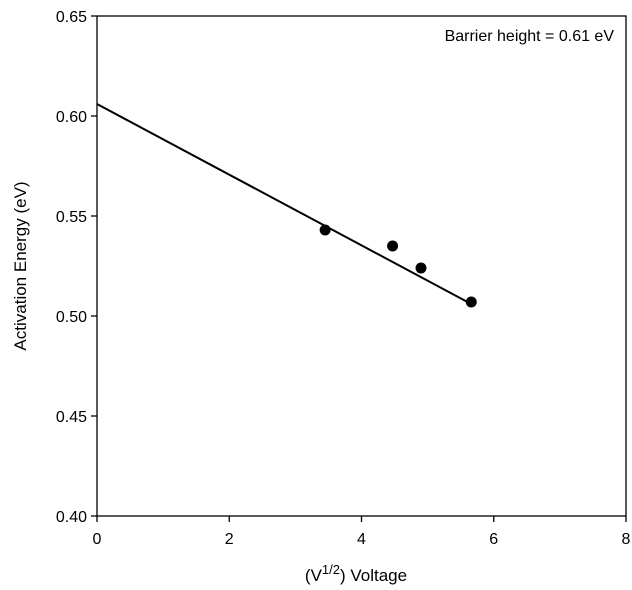 The image size is (632, 590). What do you see at coordinates (229, 539) in the screenshot?
I see `x-tick-label: 2` at bounding box center [229, 539].